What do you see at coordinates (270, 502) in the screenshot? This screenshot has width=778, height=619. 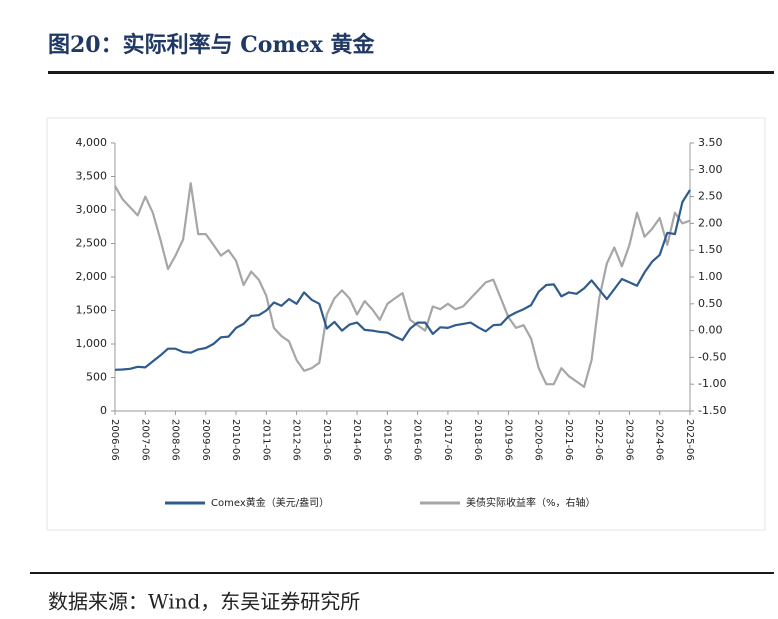 I see `legend-label: Comex黄金（美元/盎司）` at bounding box center [270, 502].